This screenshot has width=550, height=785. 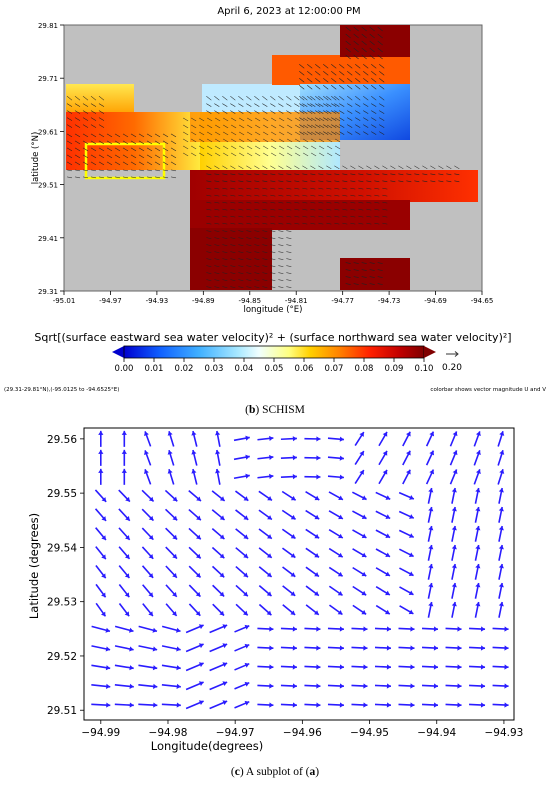 What do you see at coordinates (154, 369) in the screenshot?
I see `colorbar-tick-label: 0.01` at bounding box center [154, 369].